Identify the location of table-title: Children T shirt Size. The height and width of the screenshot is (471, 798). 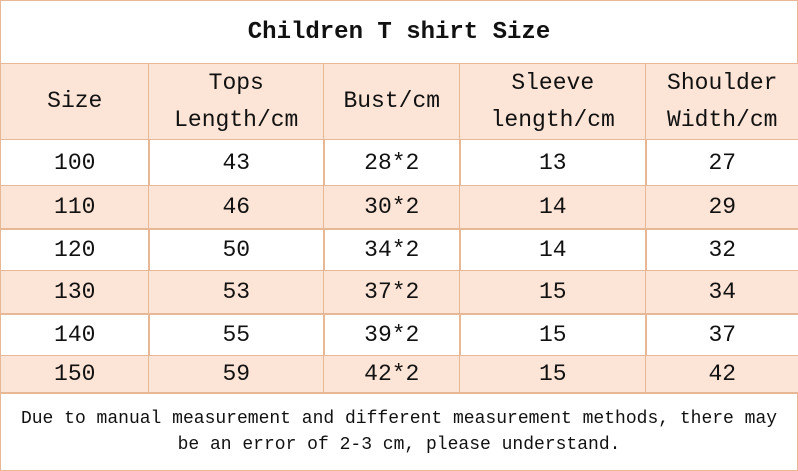
(399, 32).